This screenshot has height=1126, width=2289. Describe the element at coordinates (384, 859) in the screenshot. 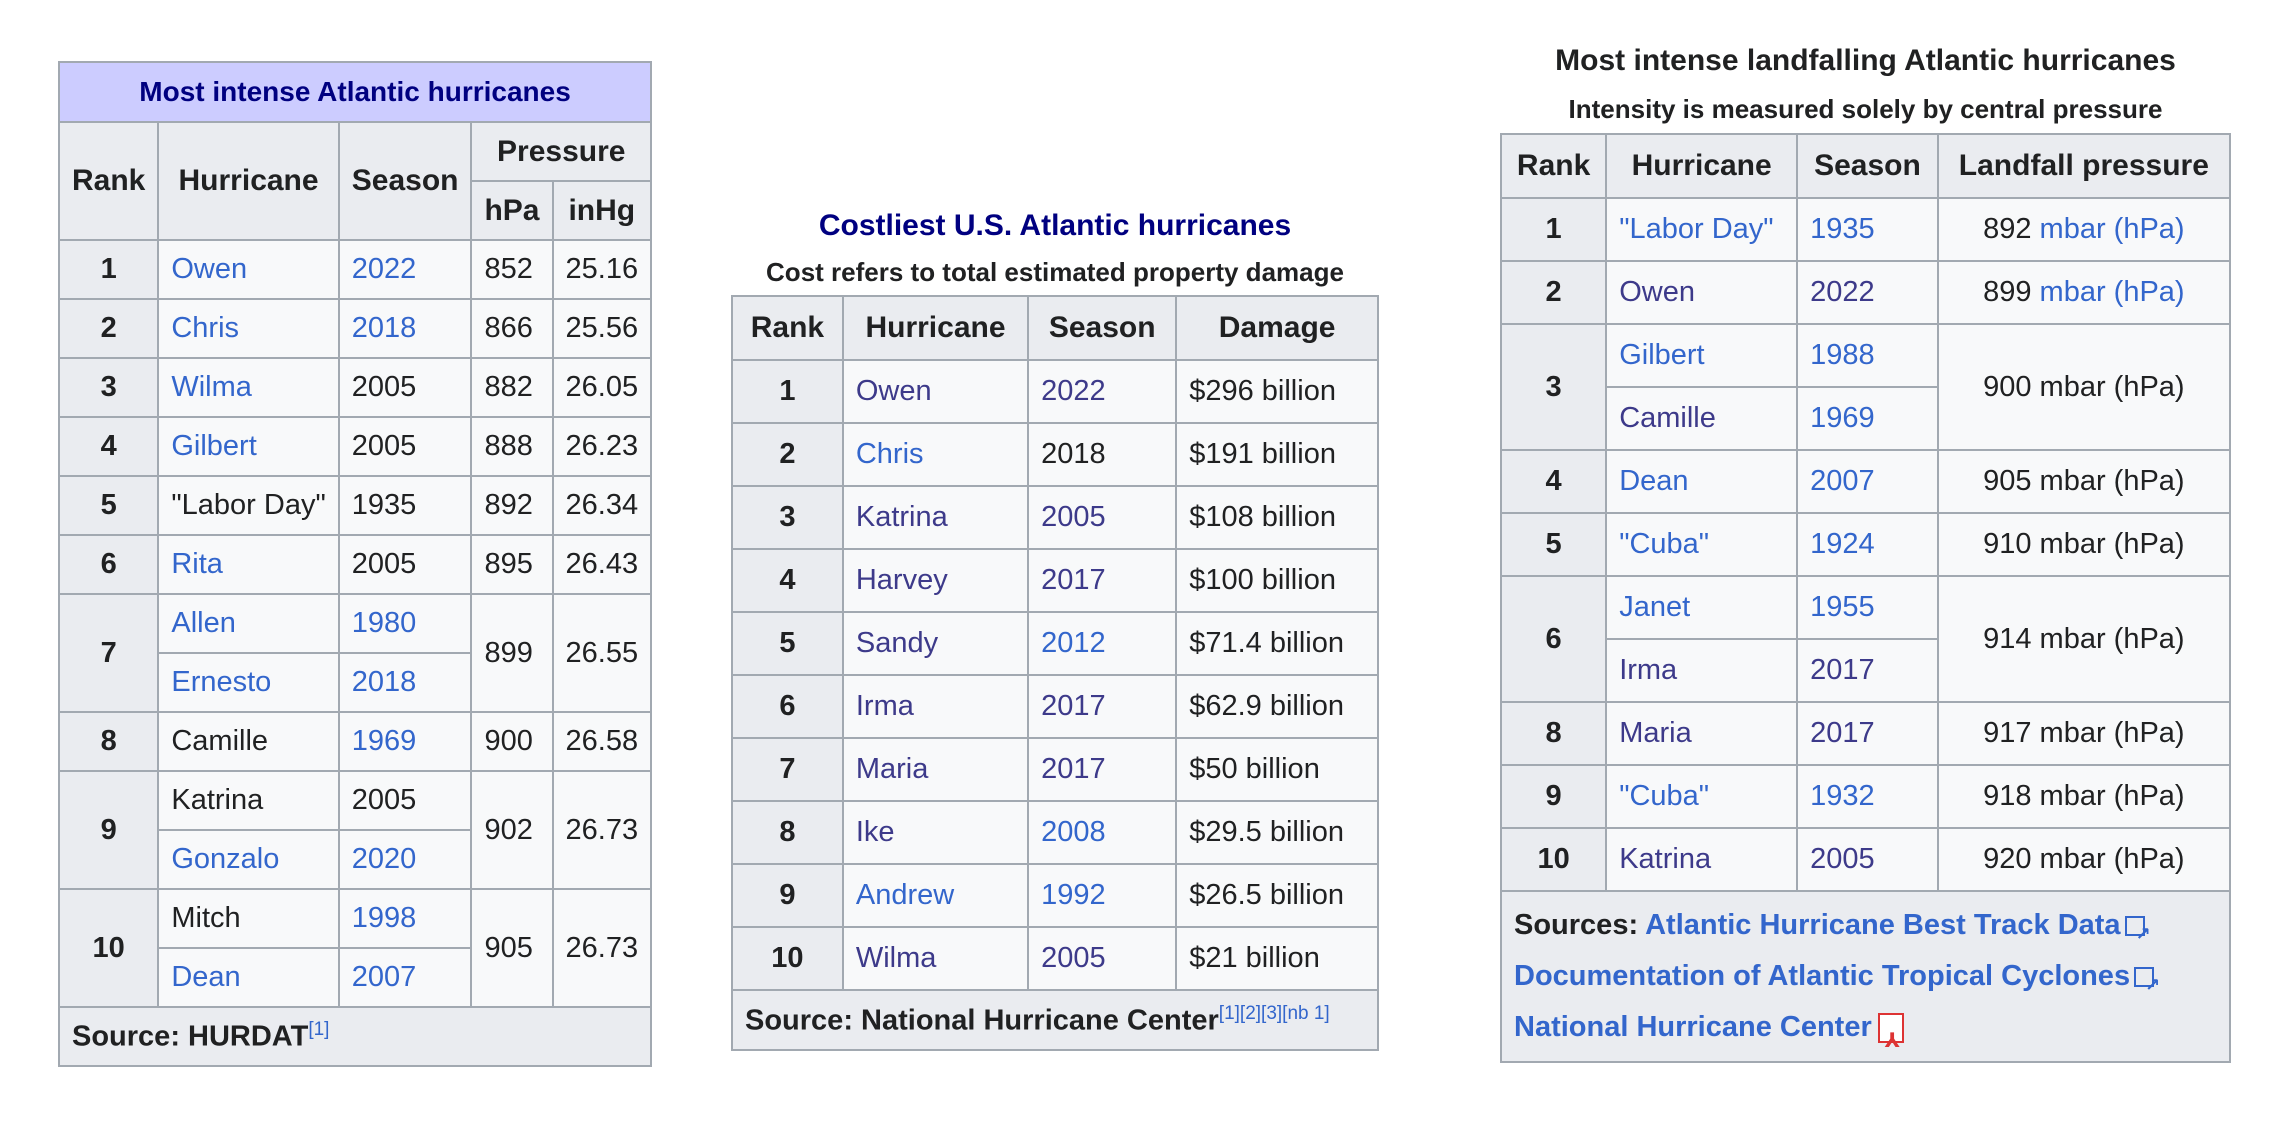

I see `season-link: 2020` at that location.